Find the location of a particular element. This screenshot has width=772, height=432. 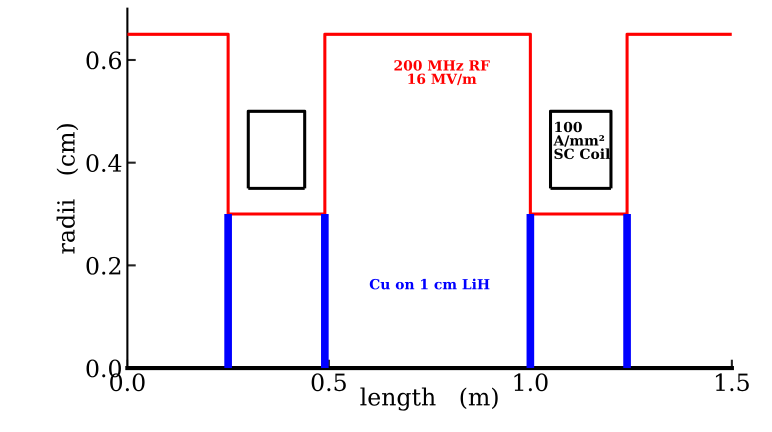

annotation: Cu on 1 cm LiH is located at coordinates (430, 284).